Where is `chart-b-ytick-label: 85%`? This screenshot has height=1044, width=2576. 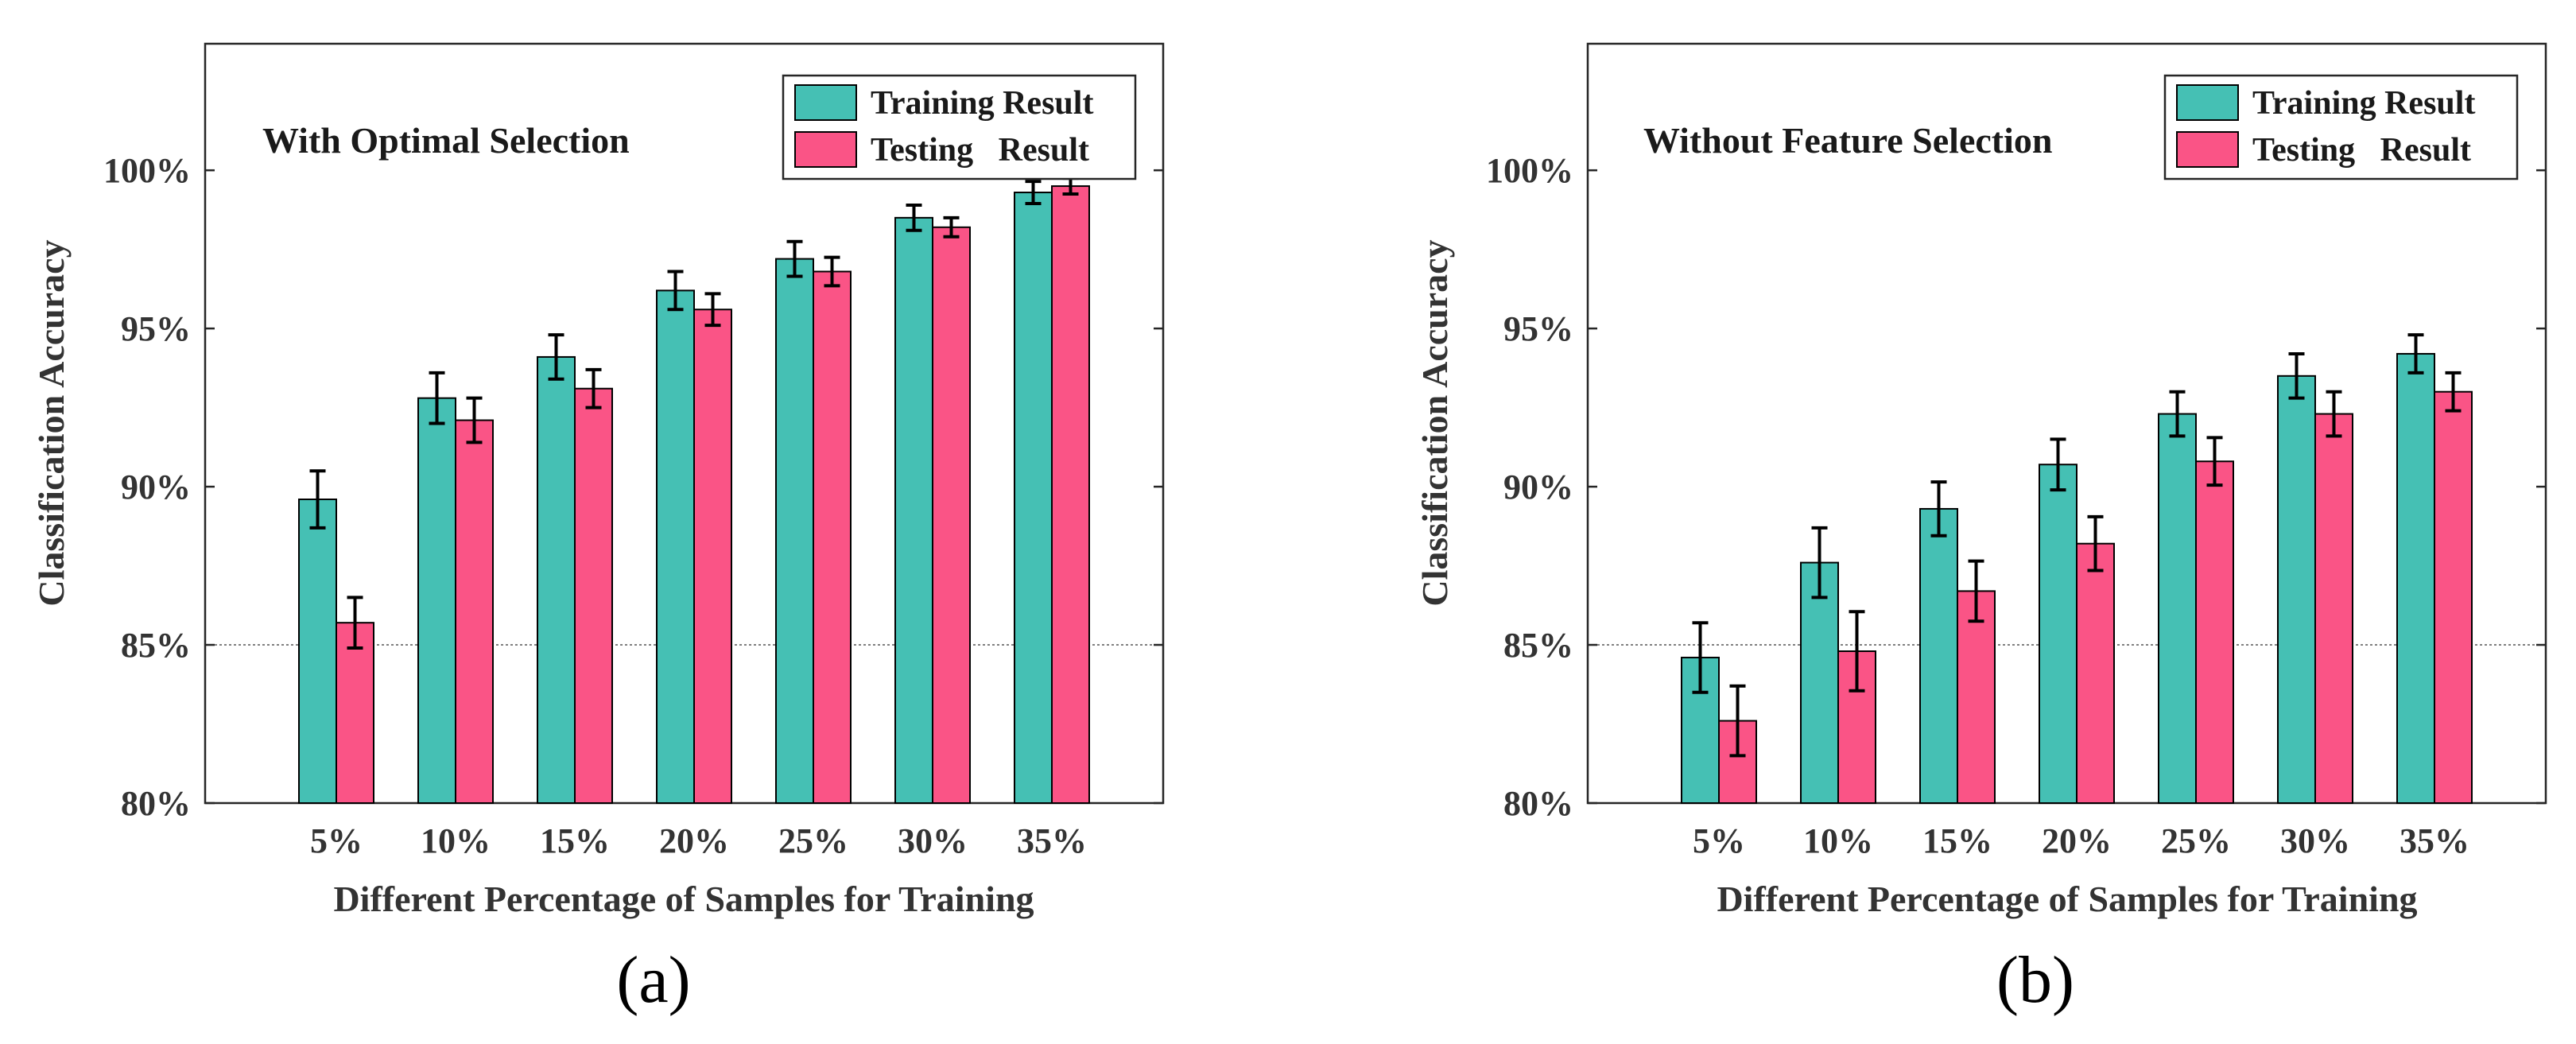
chart-b-ytick-label: 85% is located at coordinates (1538, 645).